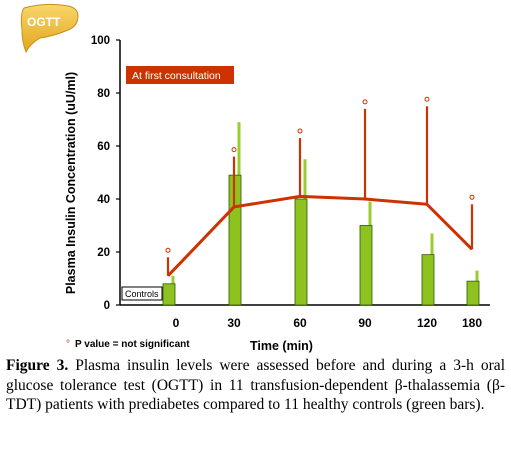 Image resolution: width=511 pixels, height=449 pixels. What do you see at coordinates (103, 94) in the screenshot?
I see `y-tick-label: 80` at bounding box center [103, 94].